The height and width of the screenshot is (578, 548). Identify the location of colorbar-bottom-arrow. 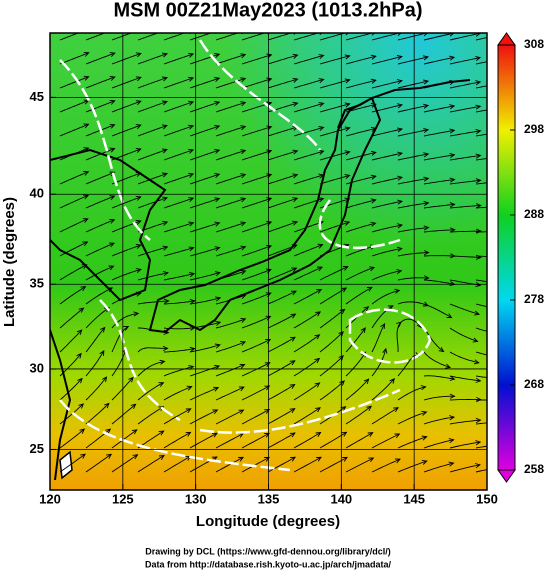
(506, 476).